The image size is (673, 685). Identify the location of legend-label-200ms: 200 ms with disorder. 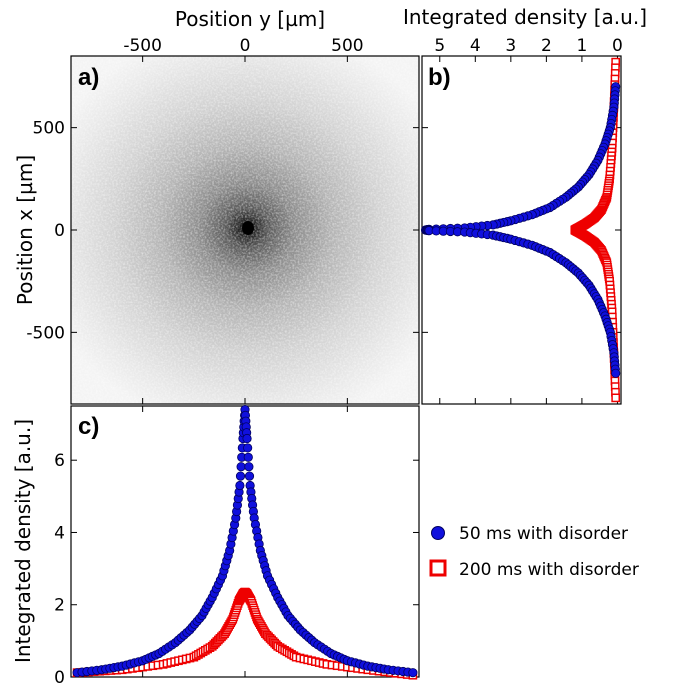
(549, 570).